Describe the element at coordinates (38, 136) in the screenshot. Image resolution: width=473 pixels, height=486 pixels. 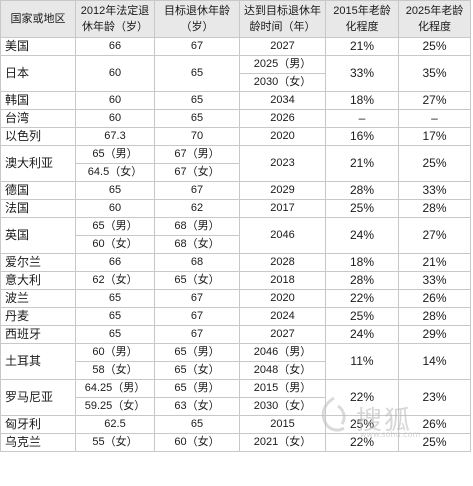
I see `cell-country: 以色列` at that location.